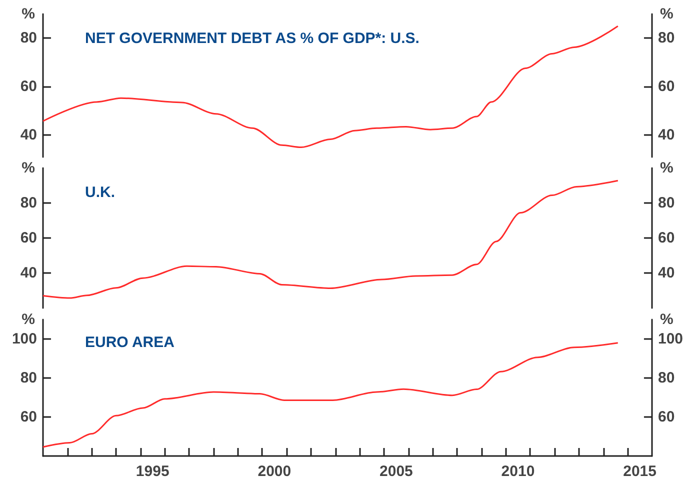 The width and height of the screenshot is (686, 482). I want to click on y-tick-label: 100, so click(24, 339).